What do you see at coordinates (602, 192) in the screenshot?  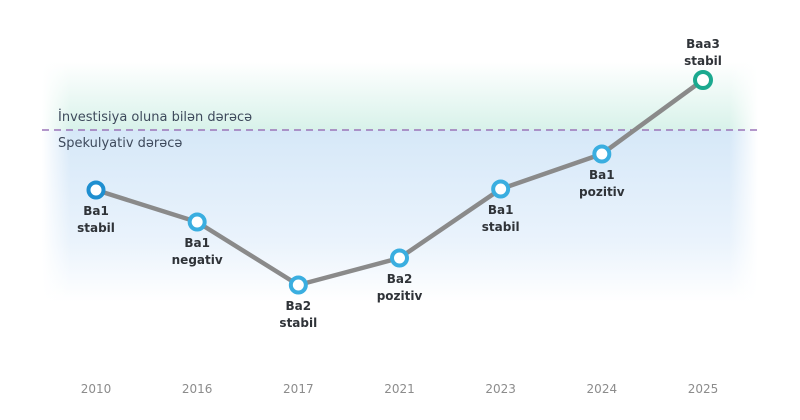 I see `outlook-label-2024: pozitiv` at bounding box center [602, 192].